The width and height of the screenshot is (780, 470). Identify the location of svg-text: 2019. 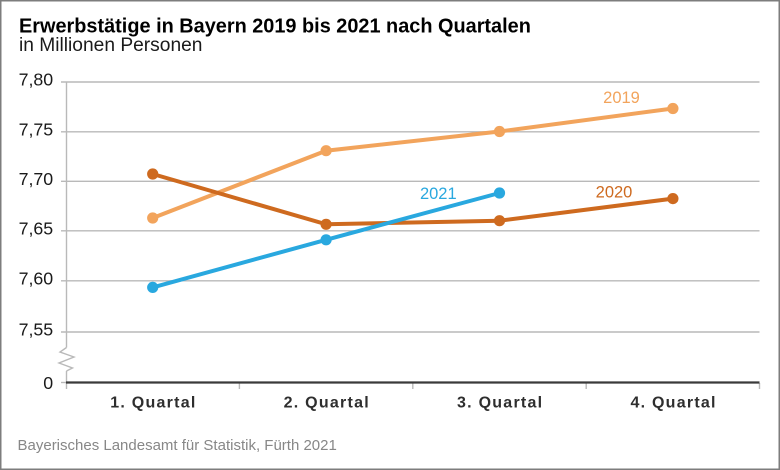
(621, 98).